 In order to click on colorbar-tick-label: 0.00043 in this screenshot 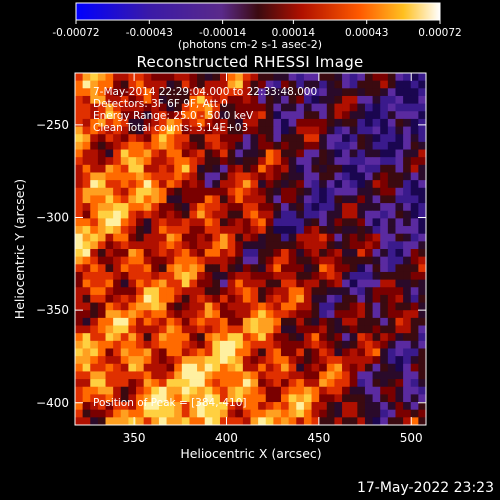, I will do `click(366, 33)`.